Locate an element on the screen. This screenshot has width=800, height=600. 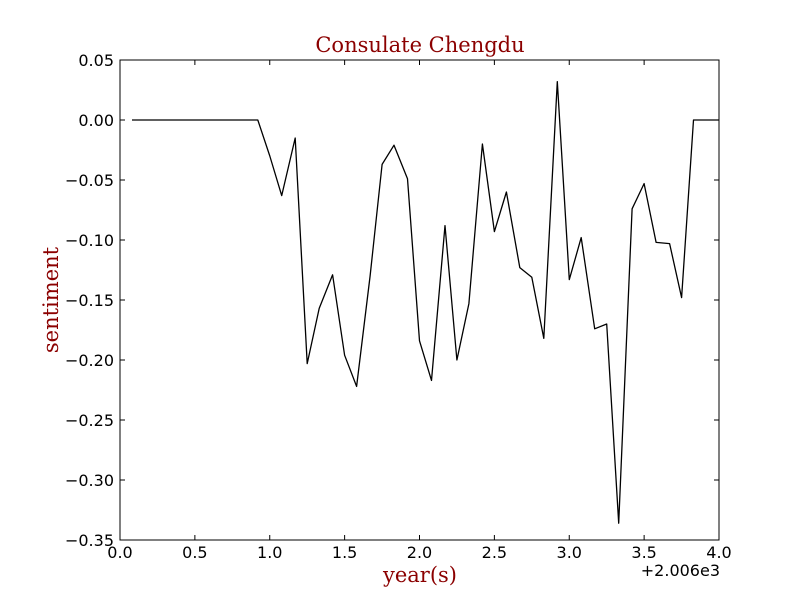
x-tick-label: 2.0 is located at coordinates (419, 552).